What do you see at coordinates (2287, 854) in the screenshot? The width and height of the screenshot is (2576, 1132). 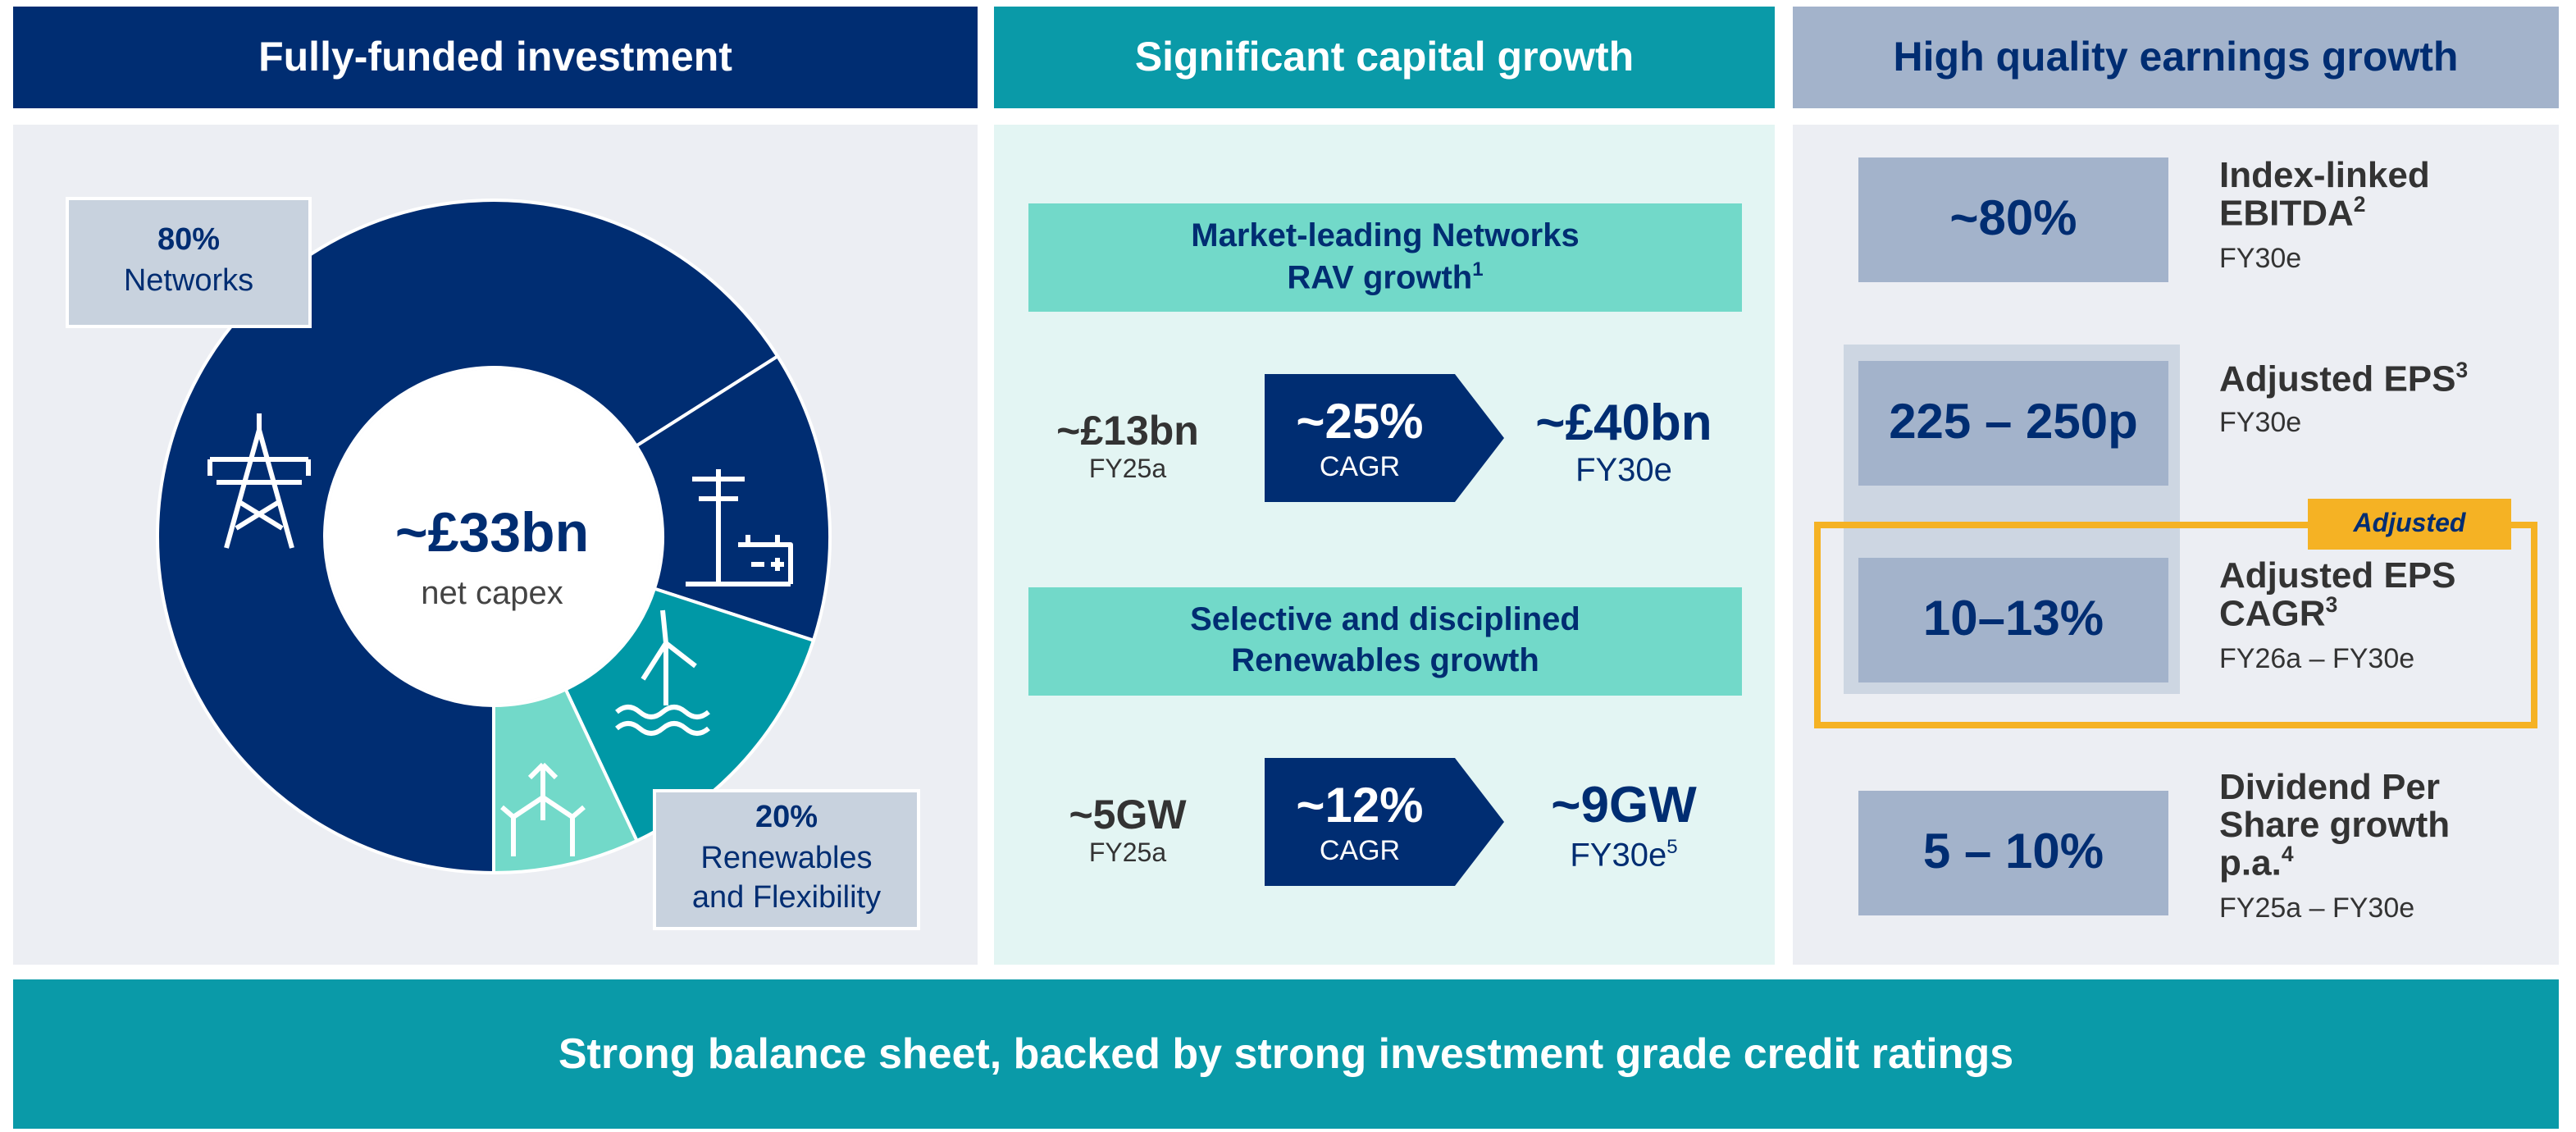 I see `footnote: 4` at bounding box center [2287, 854].